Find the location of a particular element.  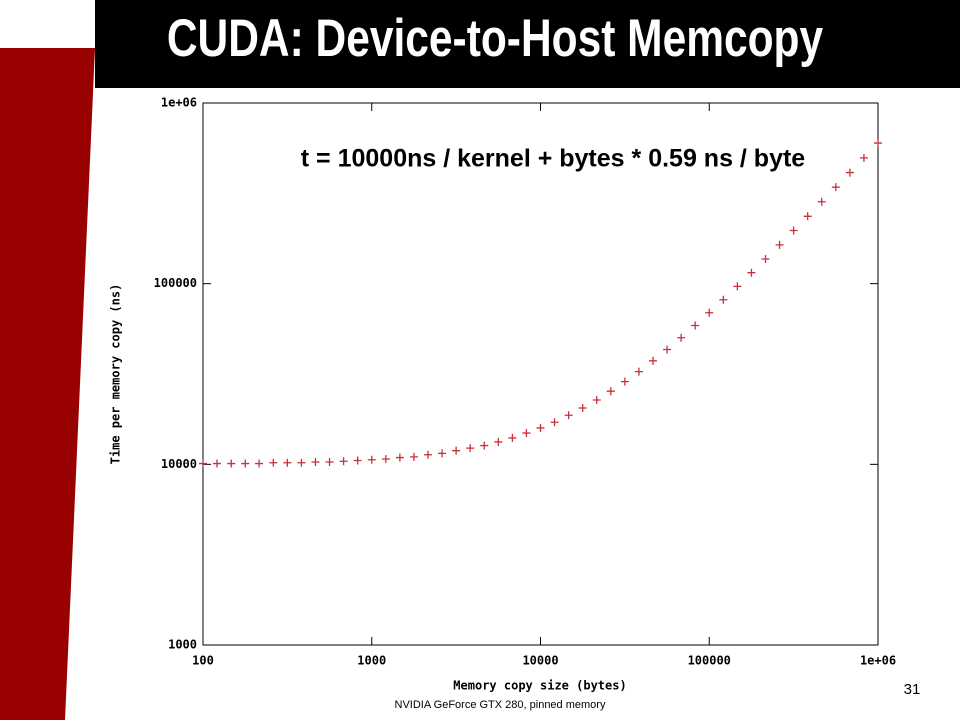

y-tick-label: 10000 is located at coordinates (179, 464).